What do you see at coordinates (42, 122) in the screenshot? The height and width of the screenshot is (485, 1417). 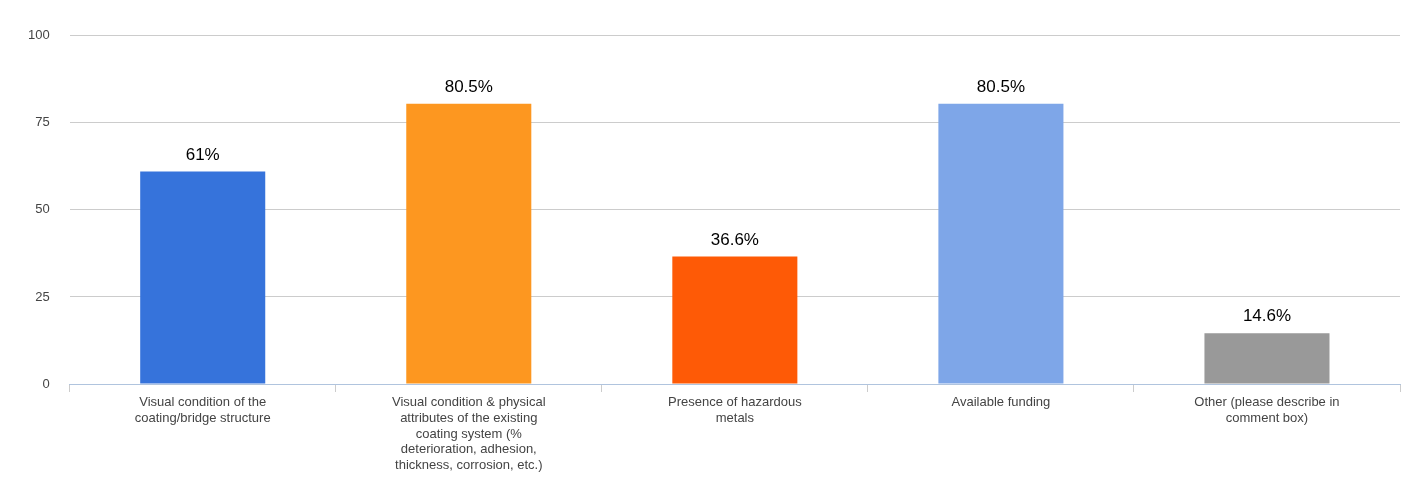 I see `y-tick-label: 75` at bounding box center [42, 122].